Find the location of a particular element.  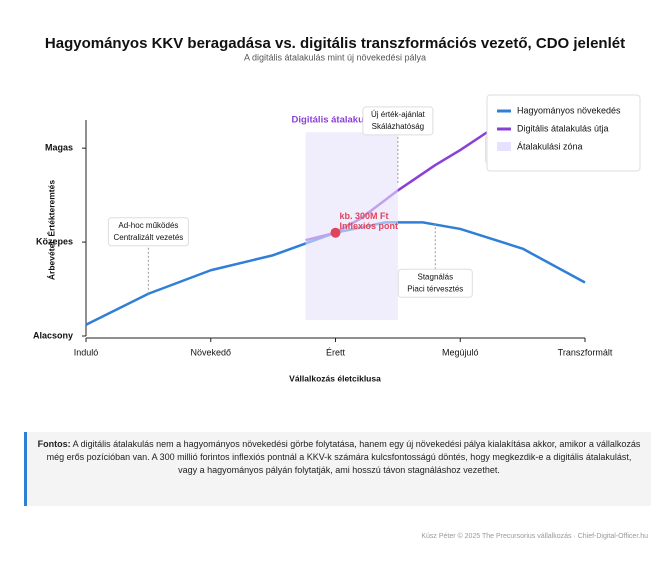

annotation-text: Új érték-ajánlat is located at coordinates (398, 114).